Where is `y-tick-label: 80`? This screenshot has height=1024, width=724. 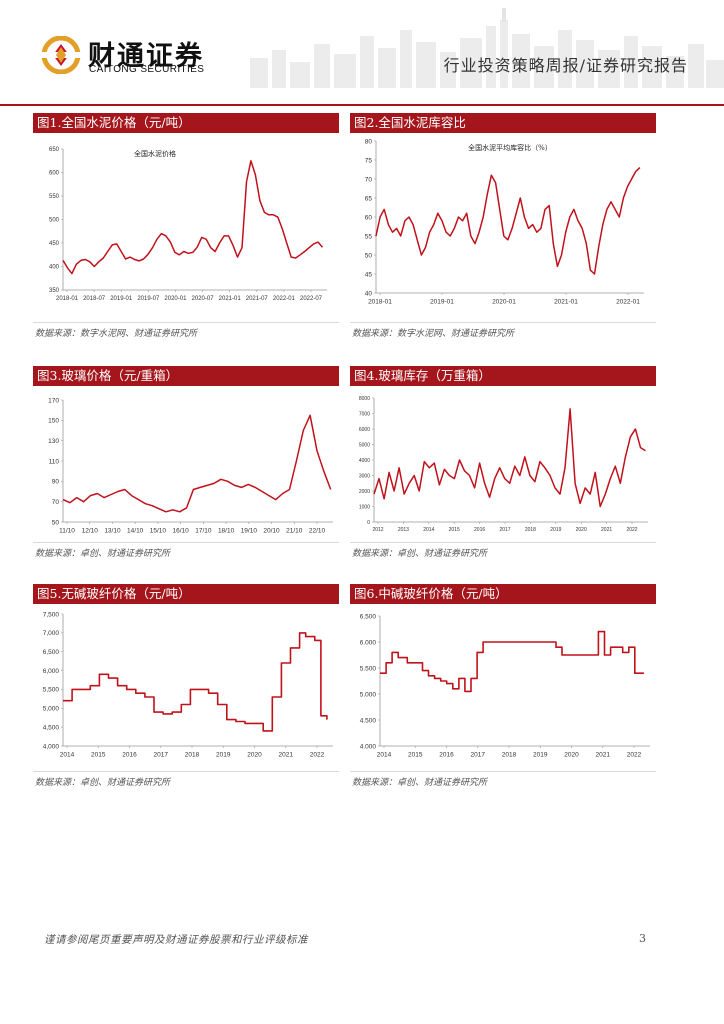
y-tick-label: 80 is located at coordinates (369, 141).